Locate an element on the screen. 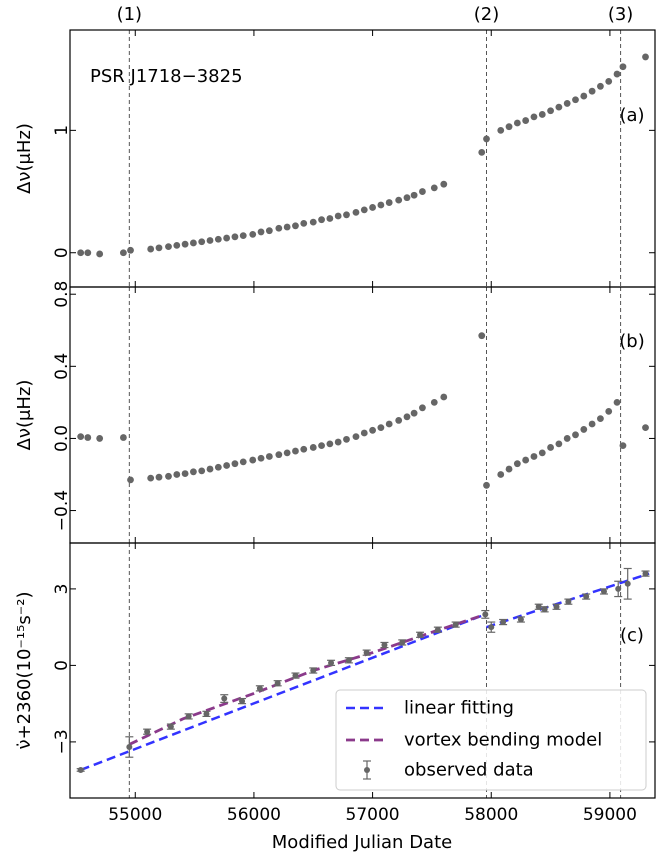  panel-tag: (b) is located at coordinates (631, 341).